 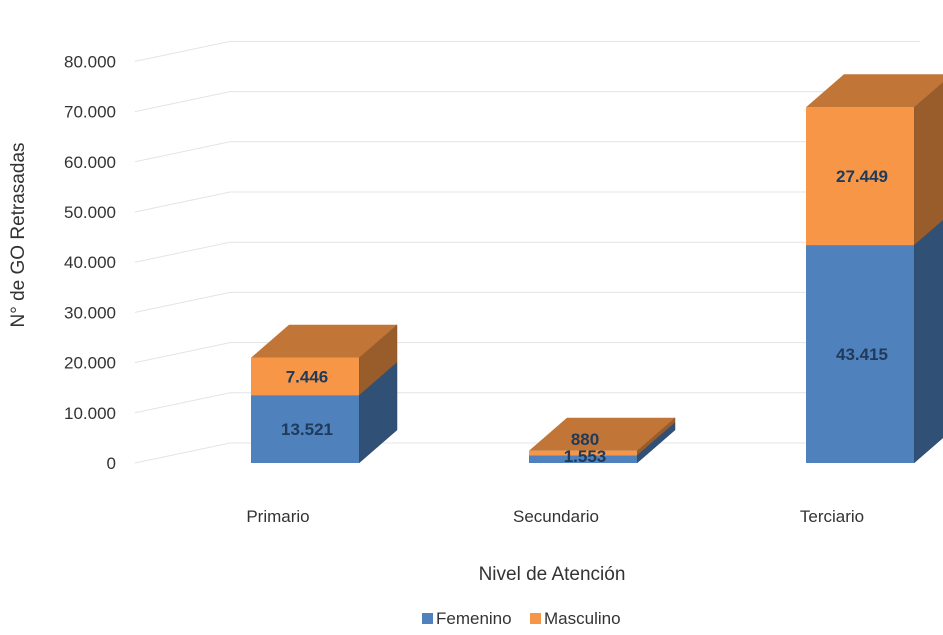 What do you see at coordinates (602, 434) in the screenshot?
I see `bar-top-secundario` at bounding box center [602, 434].